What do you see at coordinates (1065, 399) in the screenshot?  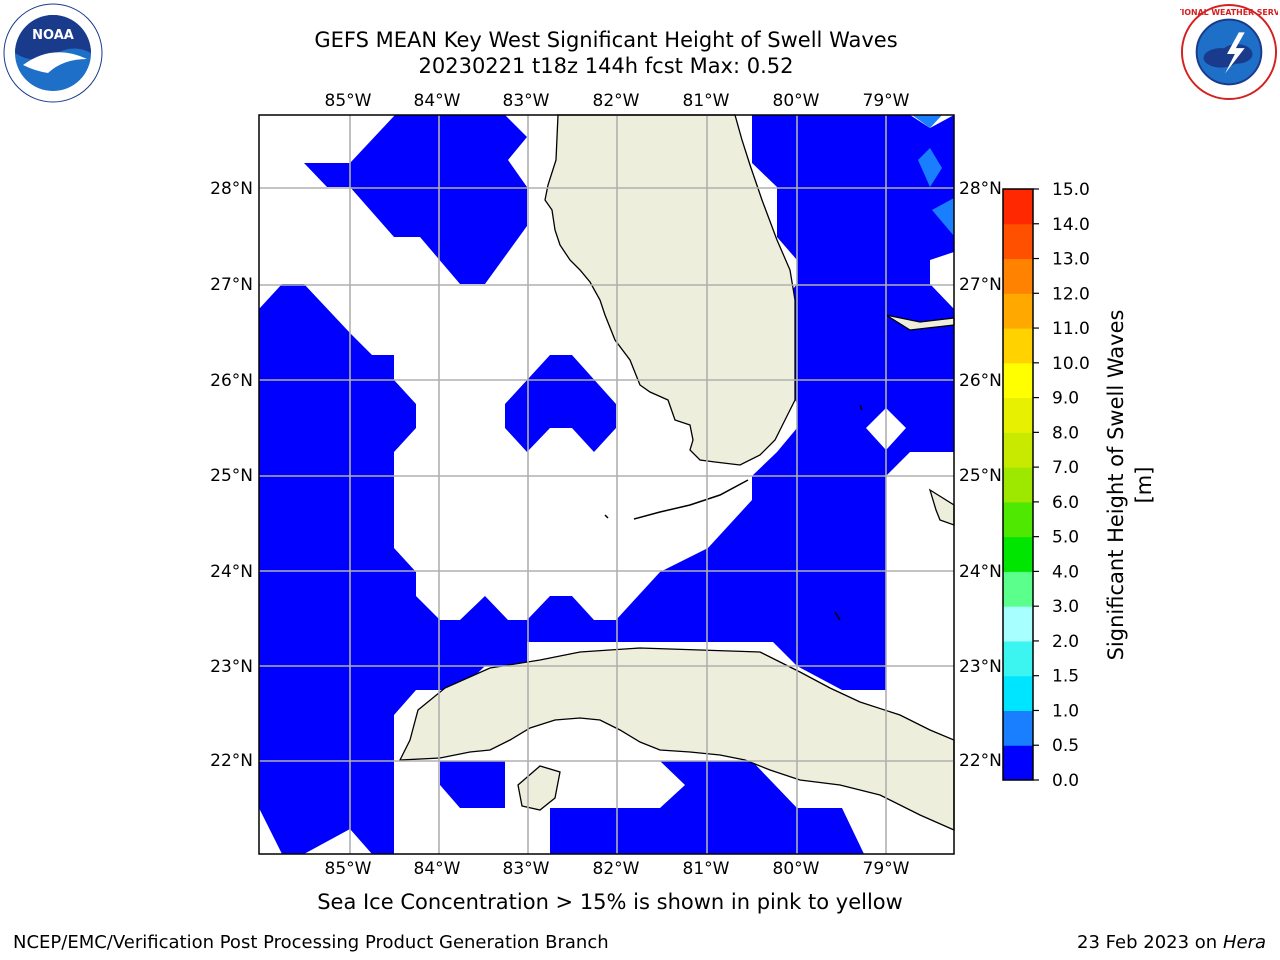 I see `colorbar-tick-label: 9.0` at bounding box center [1065, 399].